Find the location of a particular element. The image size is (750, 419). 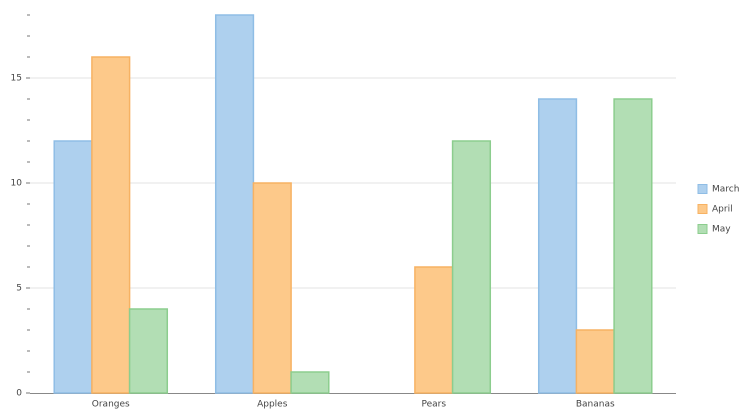

x-tick-label: Bananas is located at coordinates (595, 405).